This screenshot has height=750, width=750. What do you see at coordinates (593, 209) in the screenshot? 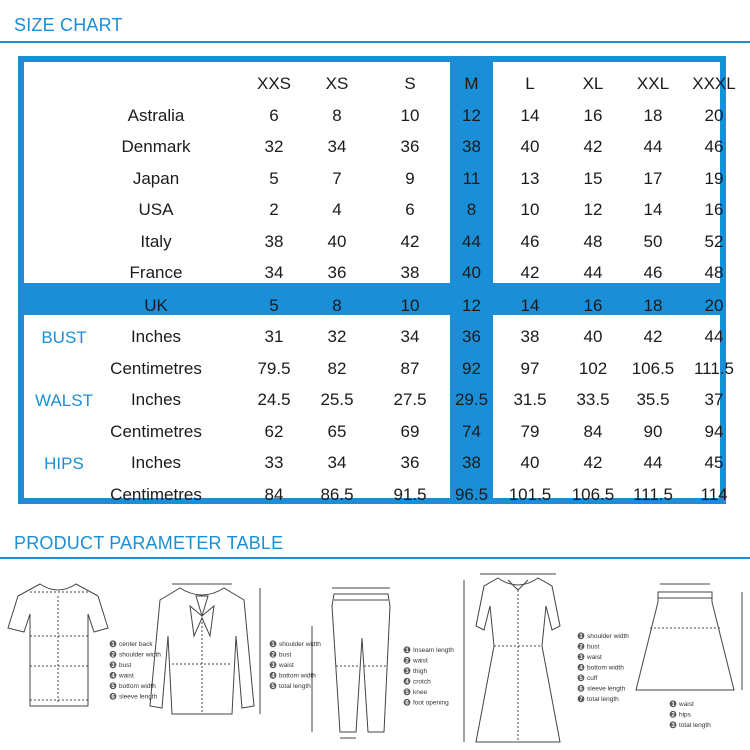
I see `size-cell: 12` at bounding box center [593, 209].